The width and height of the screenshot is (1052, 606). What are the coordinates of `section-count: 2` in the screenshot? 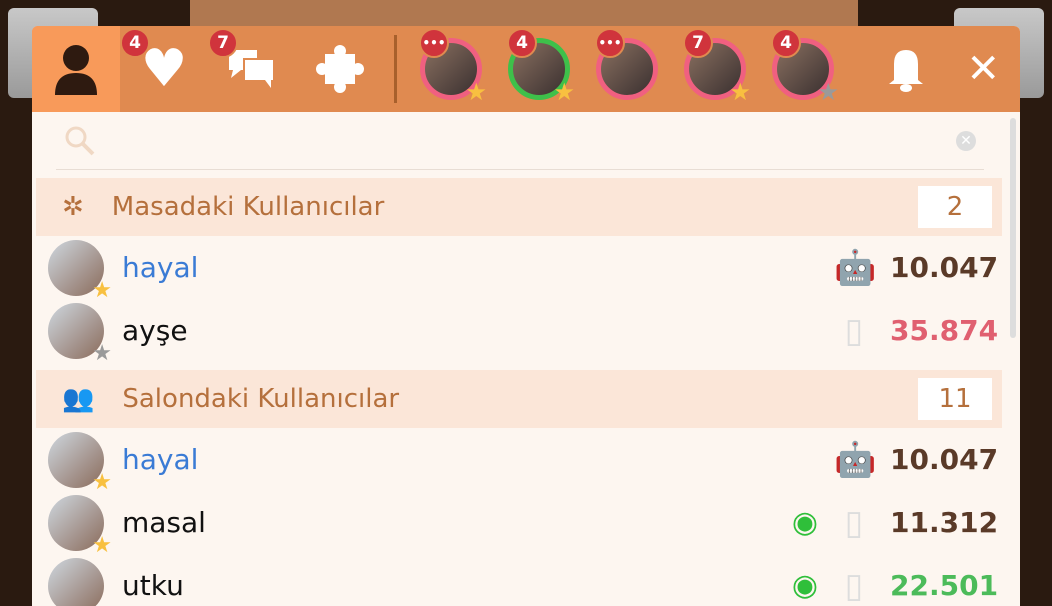 It's located at (955, 207).